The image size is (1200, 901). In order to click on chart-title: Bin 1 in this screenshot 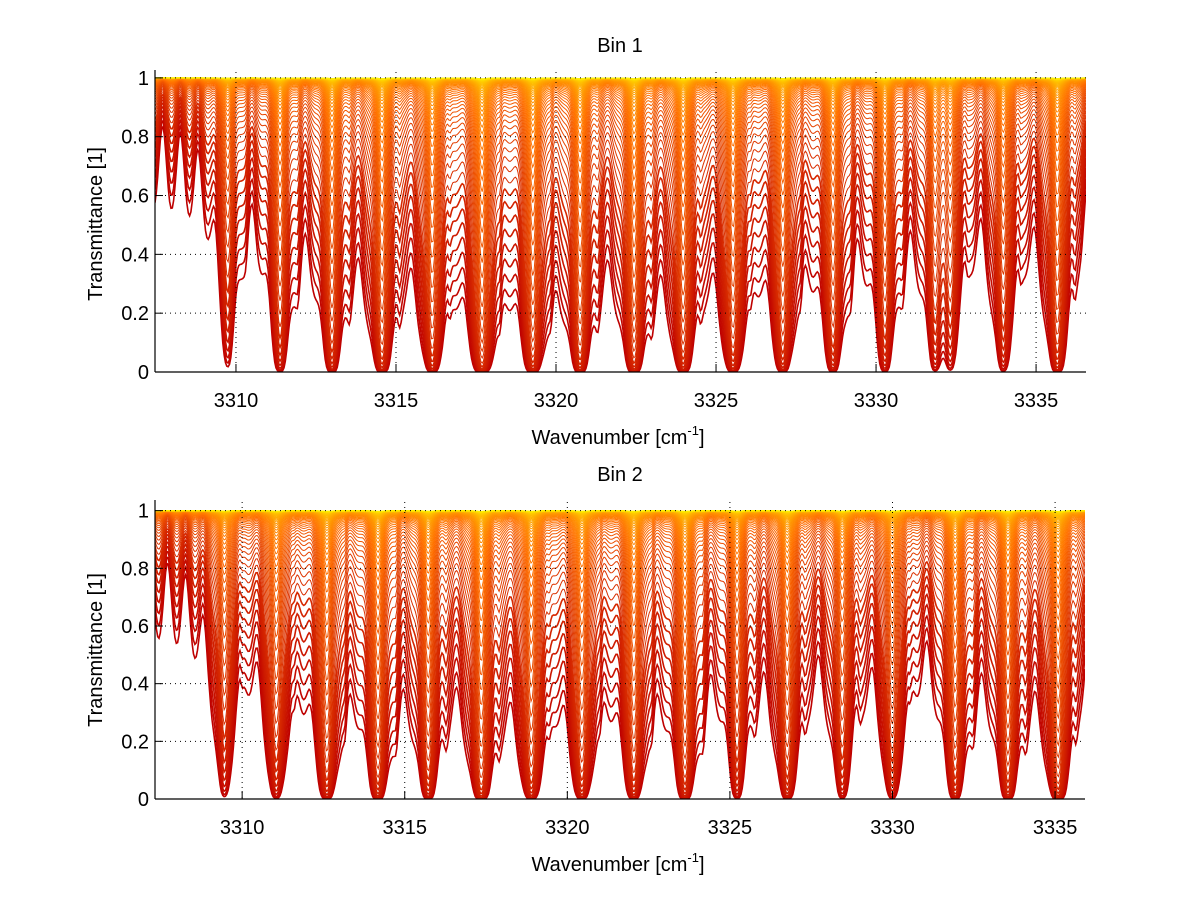, I will do `click(620, 46)`.